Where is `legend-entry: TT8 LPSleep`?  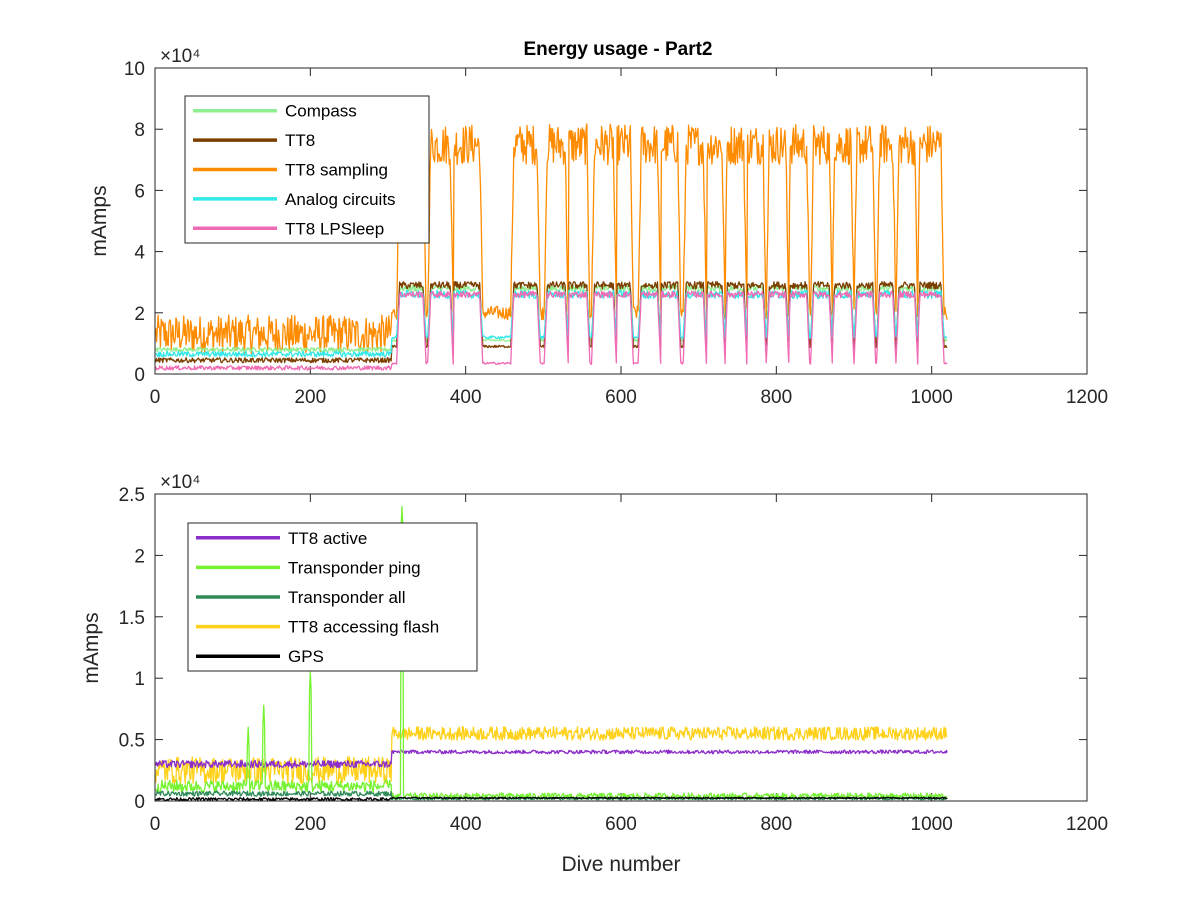 legend-entry: TT8 LPSleep is located at coordinates (334, 228).